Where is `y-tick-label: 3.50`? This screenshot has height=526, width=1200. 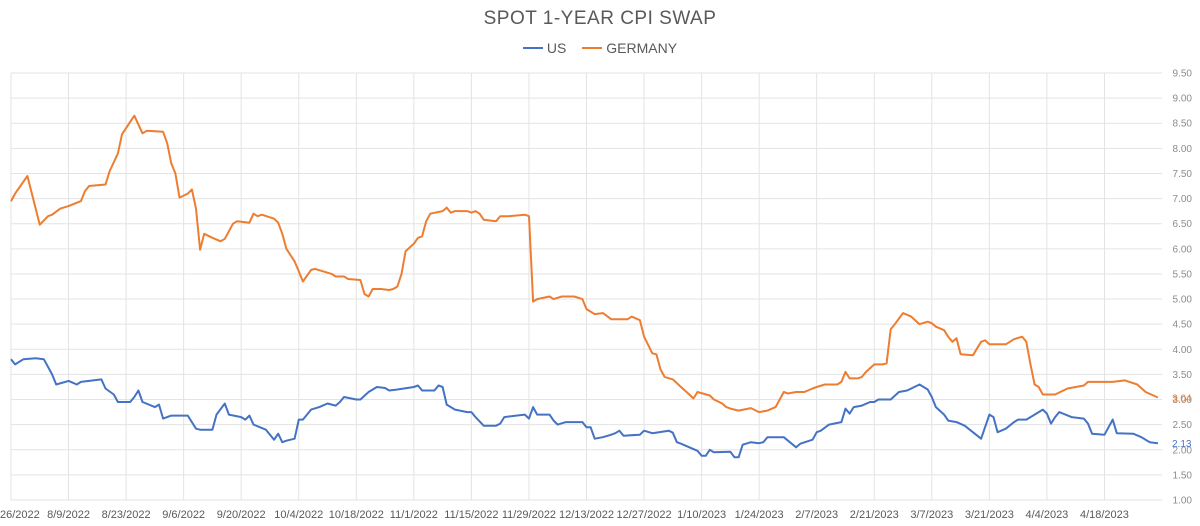 y-tick-label: 3.50 is located at coordinates (1183, 375).